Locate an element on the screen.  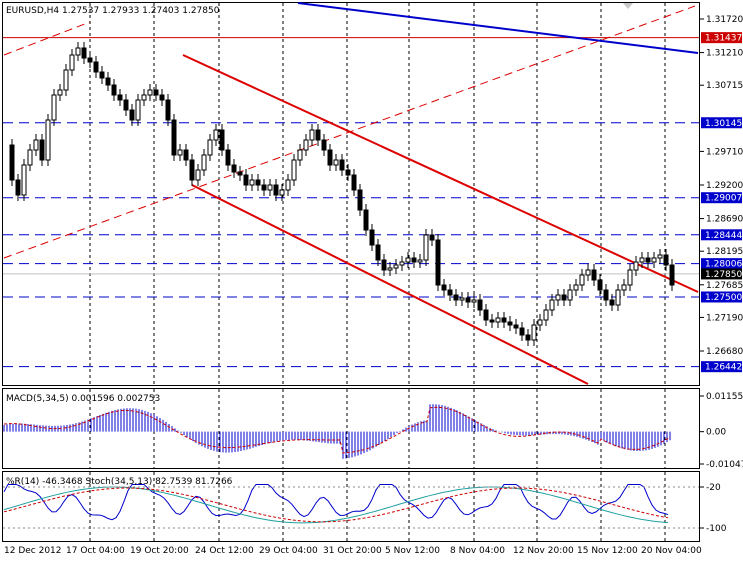
time-axis-label: 24 Oct 12:00 is located at coordinates (224, 551).